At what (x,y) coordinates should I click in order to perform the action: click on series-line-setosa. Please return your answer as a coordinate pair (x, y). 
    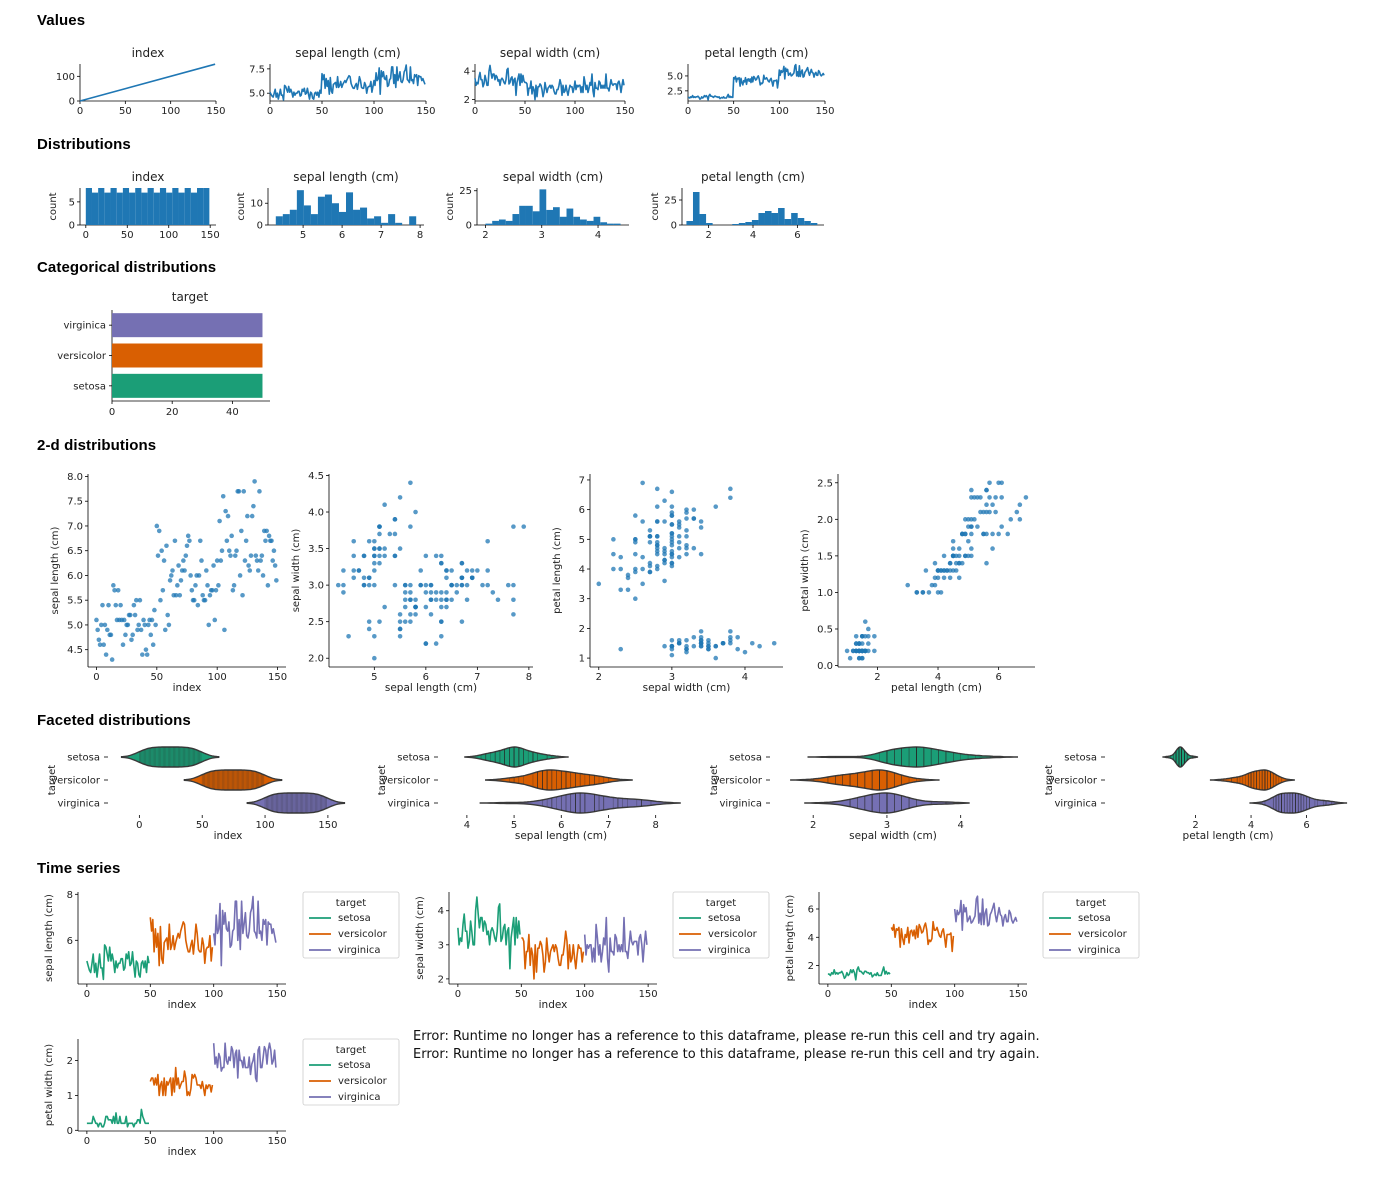
    Looking at the image, I should click on (118, 962).